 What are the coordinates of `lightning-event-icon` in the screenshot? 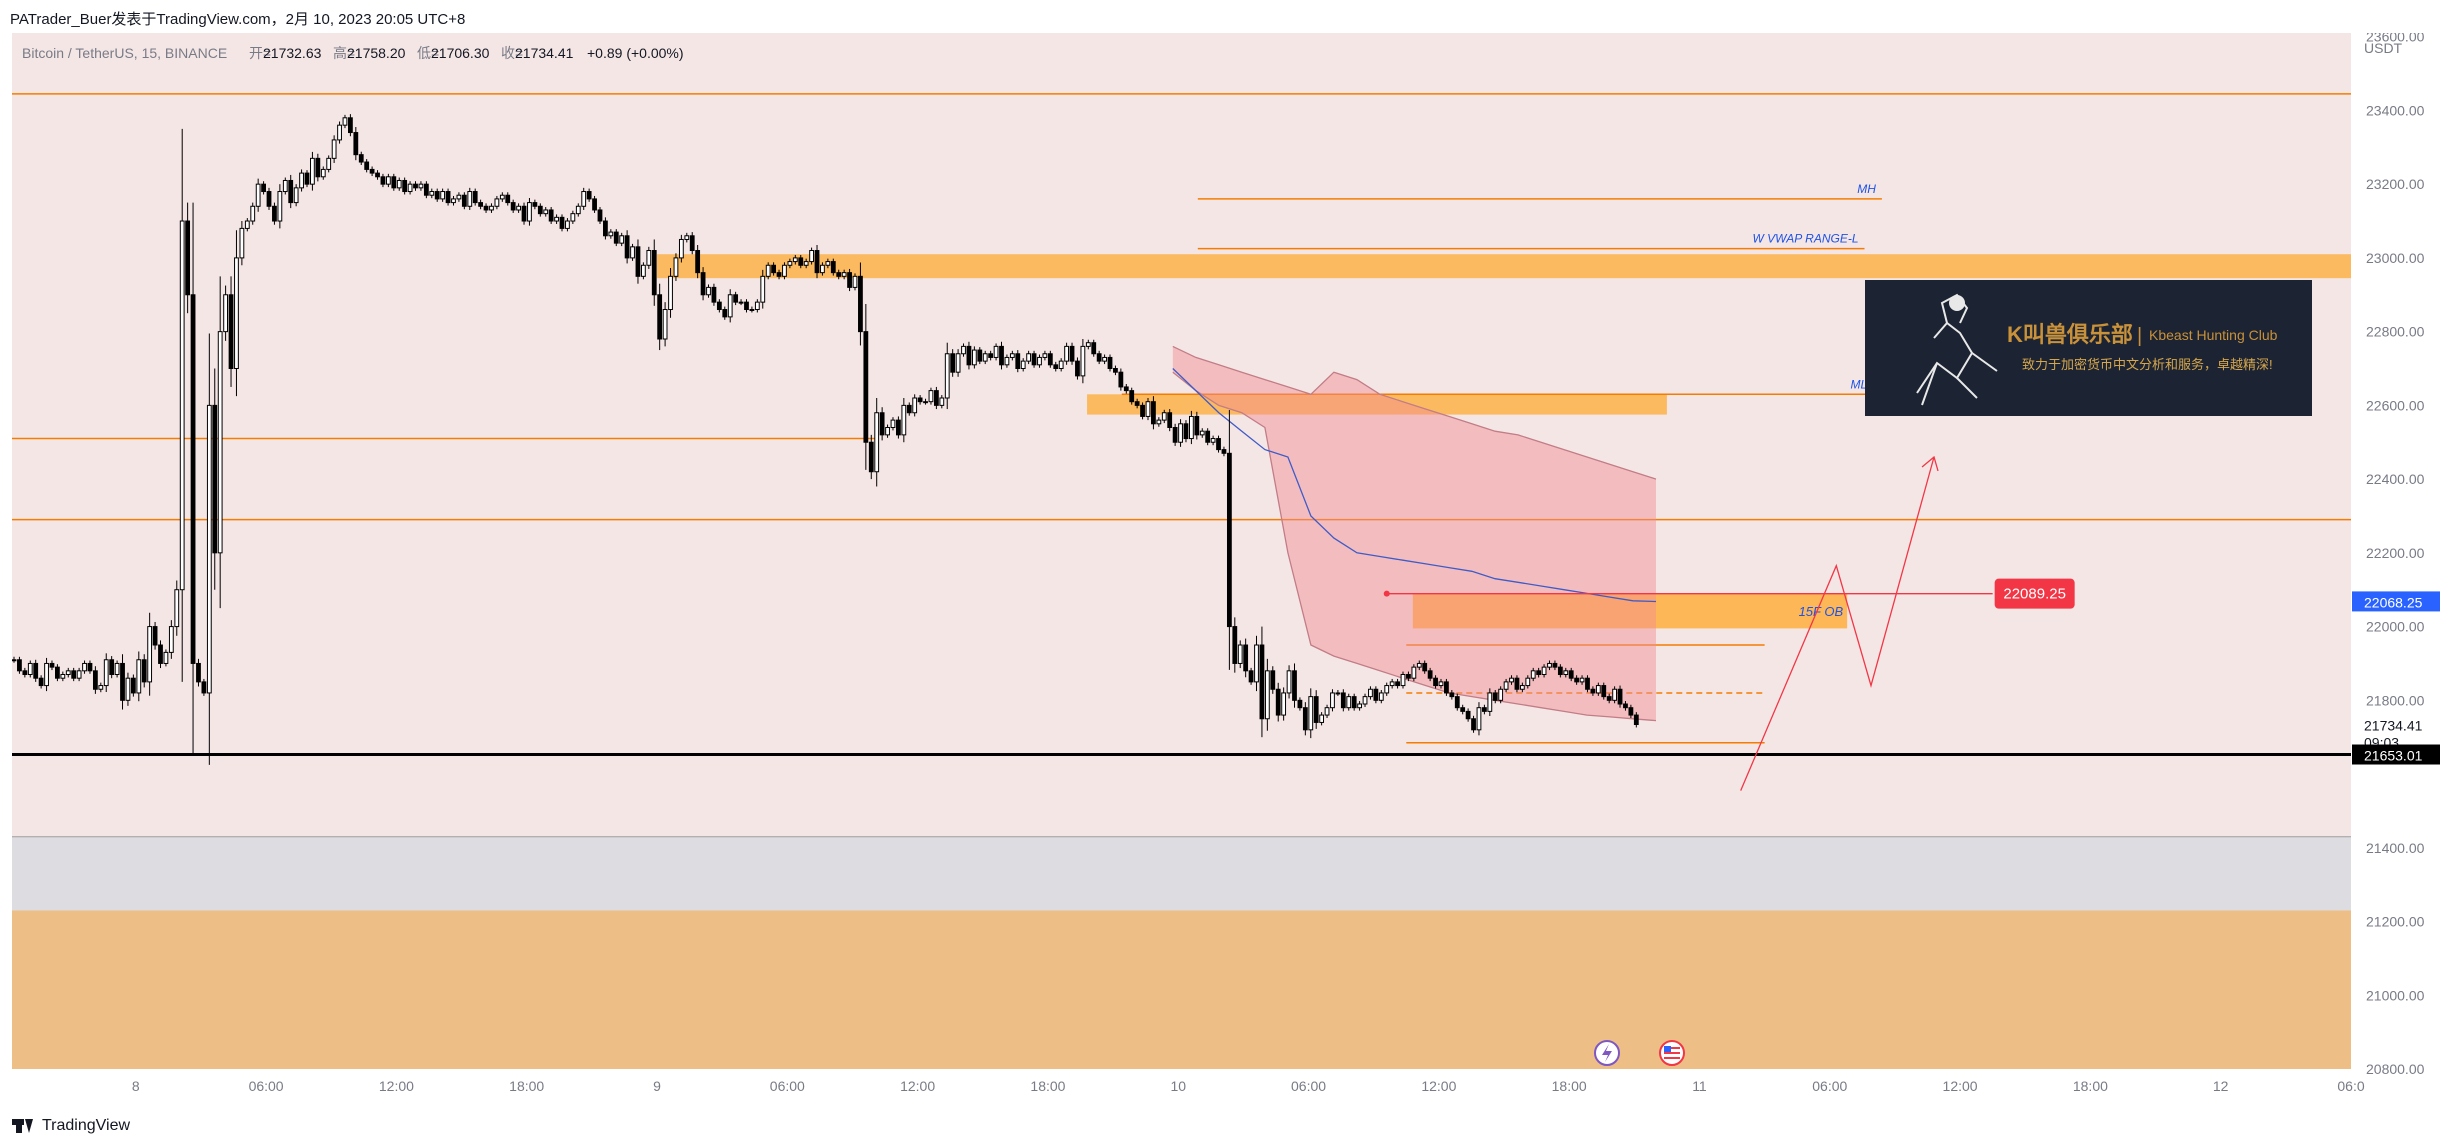 It's located at (1607, 1053).